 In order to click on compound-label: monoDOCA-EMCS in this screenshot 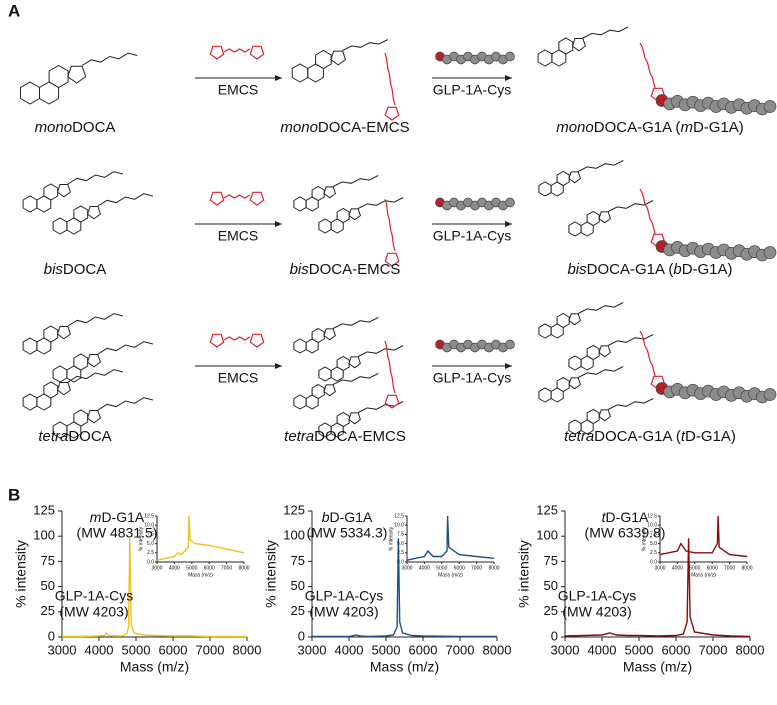, I will do `click(344, 127)`.